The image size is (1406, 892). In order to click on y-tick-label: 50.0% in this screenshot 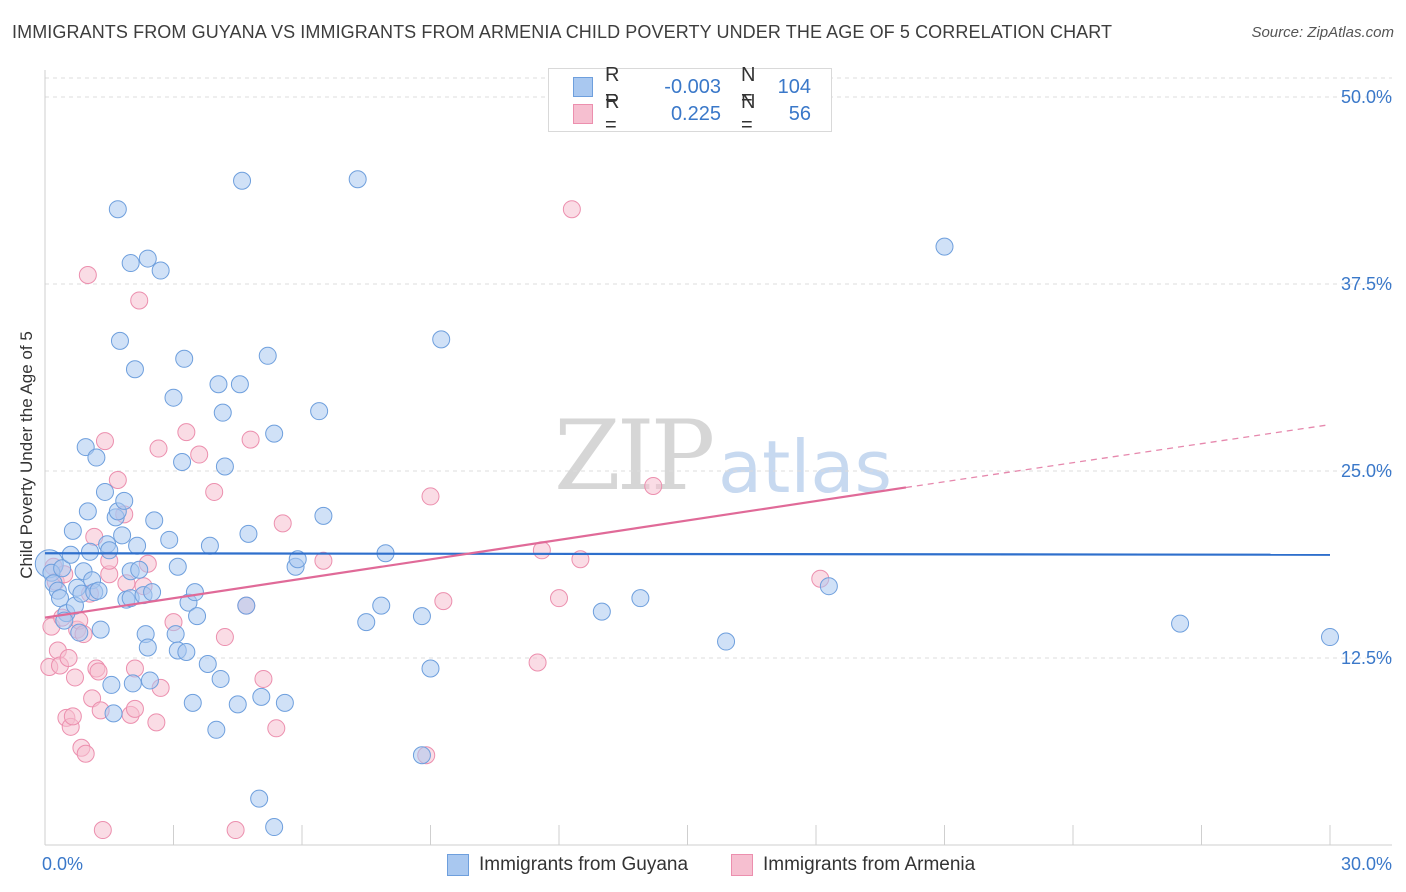, I will do `click(1366, 97)`.